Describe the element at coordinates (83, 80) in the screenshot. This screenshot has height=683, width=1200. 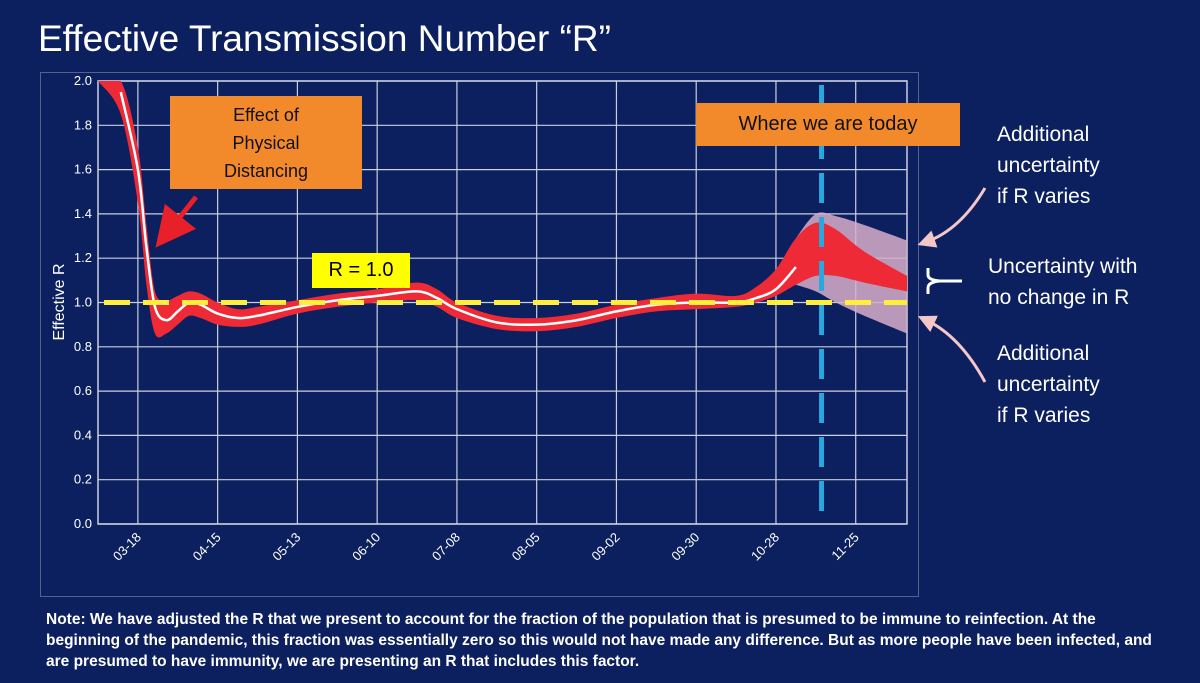
I see `y-tick-label: 2.0` at that location.